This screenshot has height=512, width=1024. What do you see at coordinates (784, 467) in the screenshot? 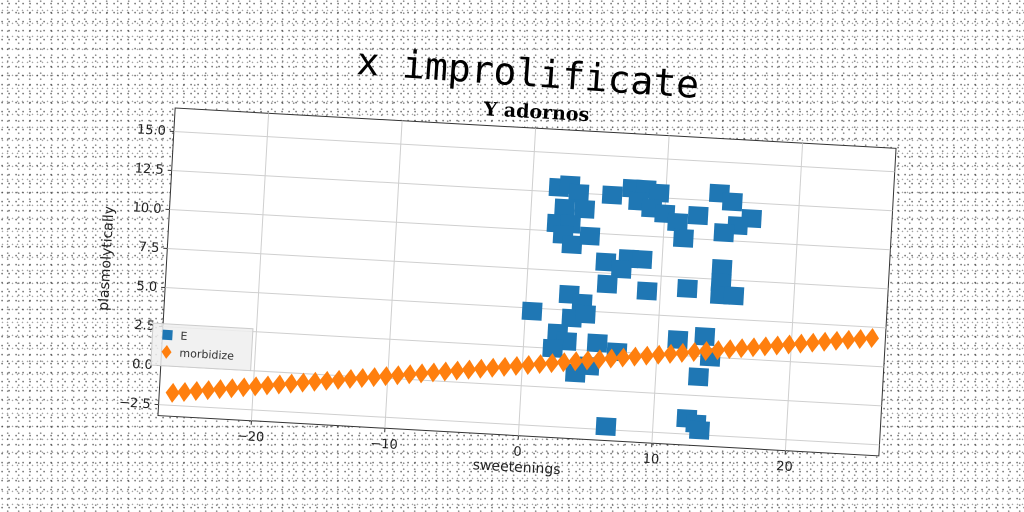
I see `x-tick-label: 20` at bounding box center [784, 467].